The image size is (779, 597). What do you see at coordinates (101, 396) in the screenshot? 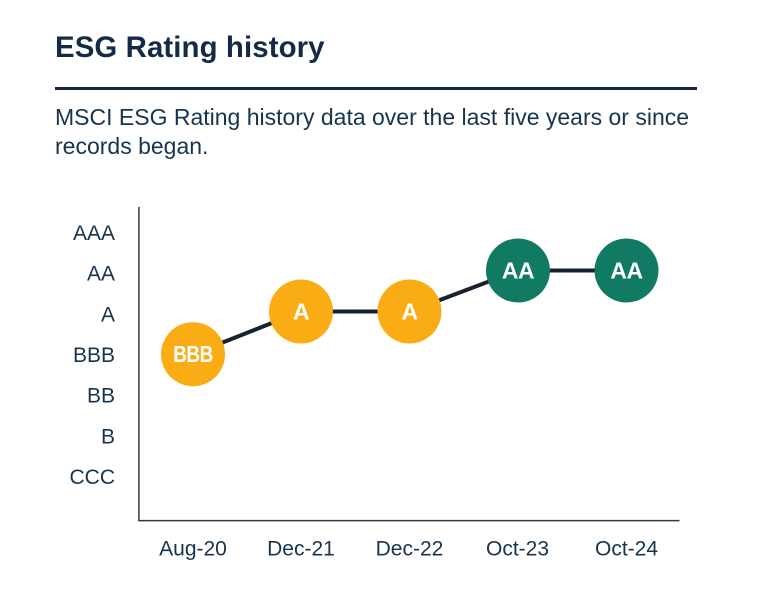
I see `svg-text: BB` at bounding box center [101, 396].